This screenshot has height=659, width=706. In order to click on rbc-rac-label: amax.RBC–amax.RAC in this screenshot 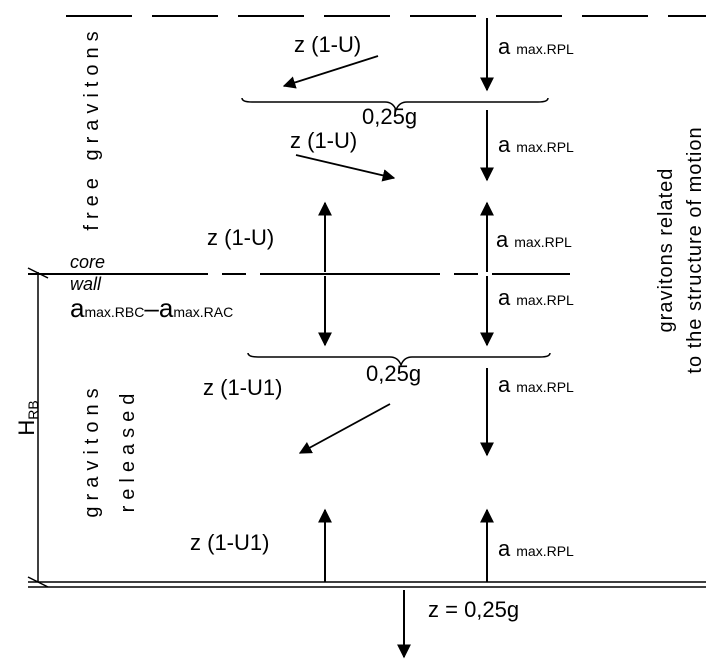, I will do `click(151, 308)`.